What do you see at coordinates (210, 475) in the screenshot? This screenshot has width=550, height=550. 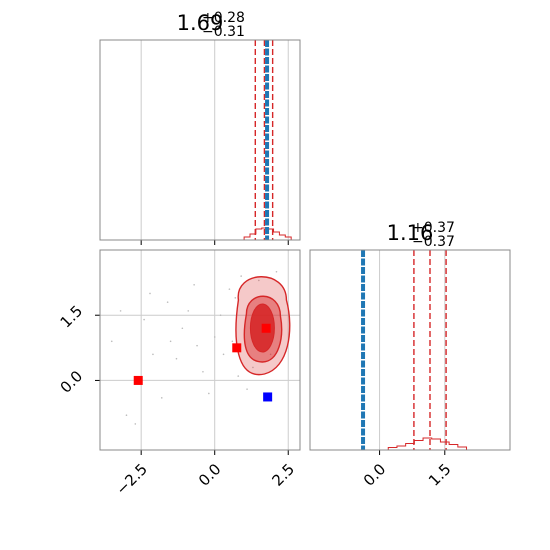 I see `scatter-xtick-label-1: 0.0` at bounding box center [210, 475].